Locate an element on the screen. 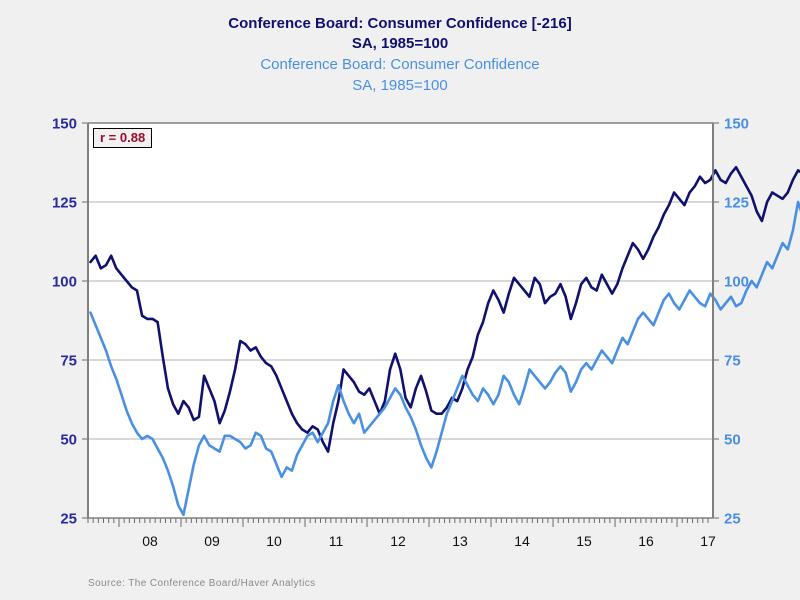 This screenshot has height=600, width=800. x-axis-label: 15 is located at coordinates (584, 541).